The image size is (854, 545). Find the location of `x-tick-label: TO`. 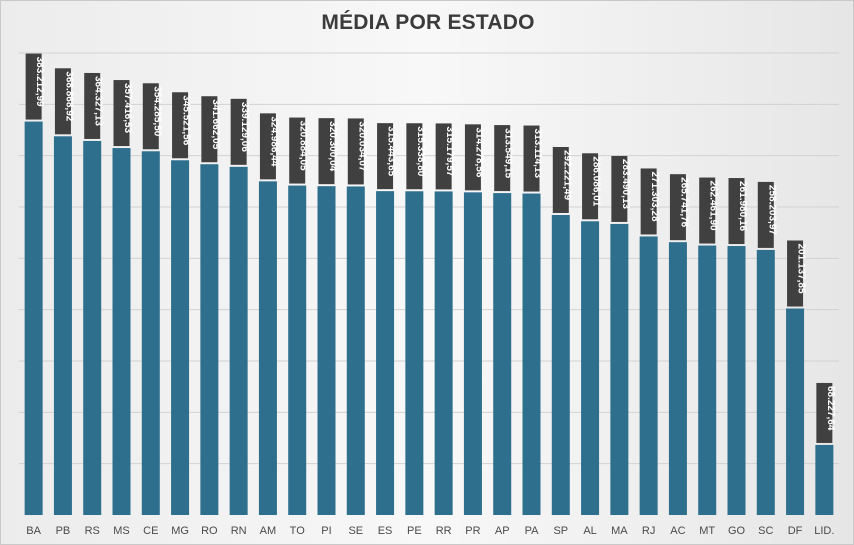

x-tick-label: TO is located at coordinates (298, 531).